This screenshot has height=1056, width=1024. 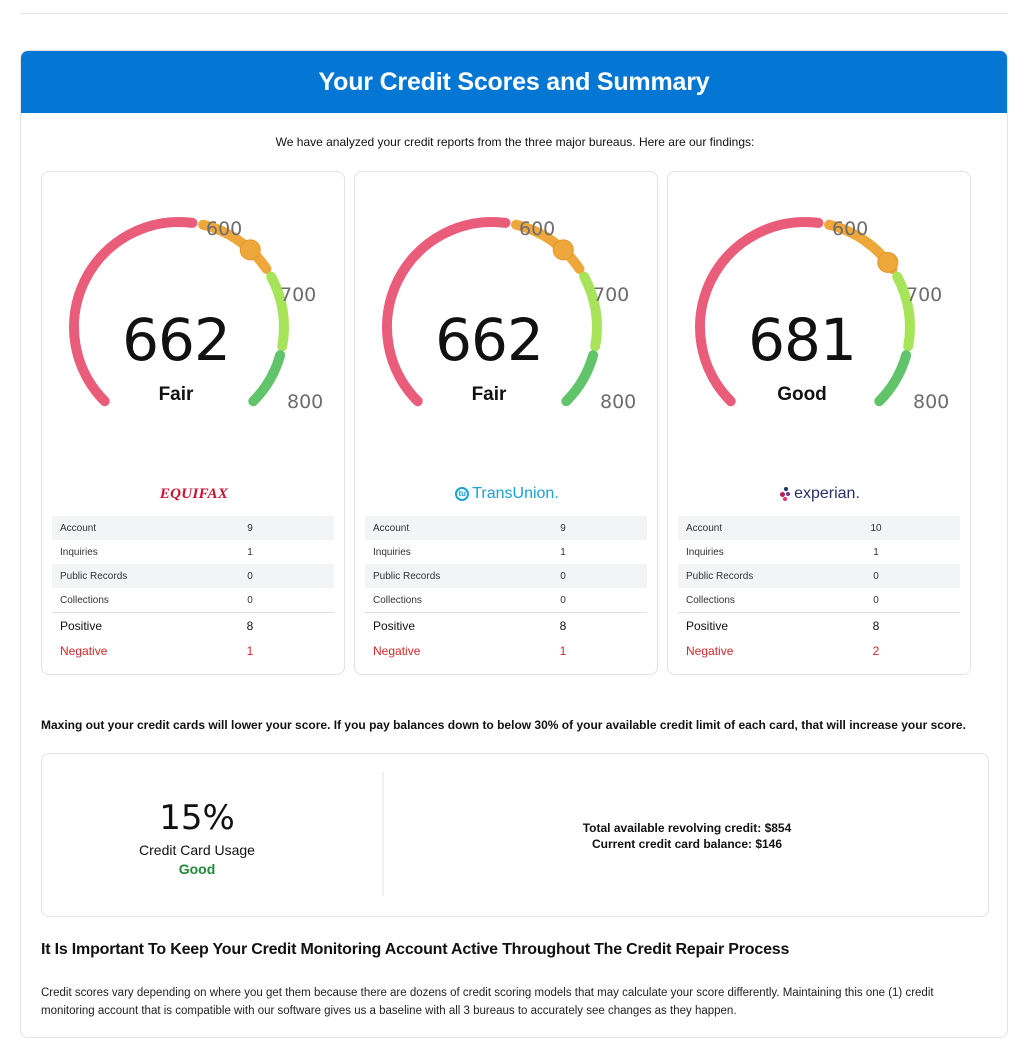 I want to click on experian-dots-icon, so click(x=786, y=494).